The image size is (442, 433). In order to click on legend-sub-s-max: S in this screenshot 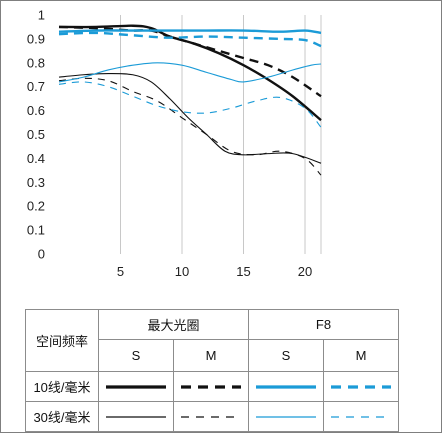, I will do `click(136, 355)`.